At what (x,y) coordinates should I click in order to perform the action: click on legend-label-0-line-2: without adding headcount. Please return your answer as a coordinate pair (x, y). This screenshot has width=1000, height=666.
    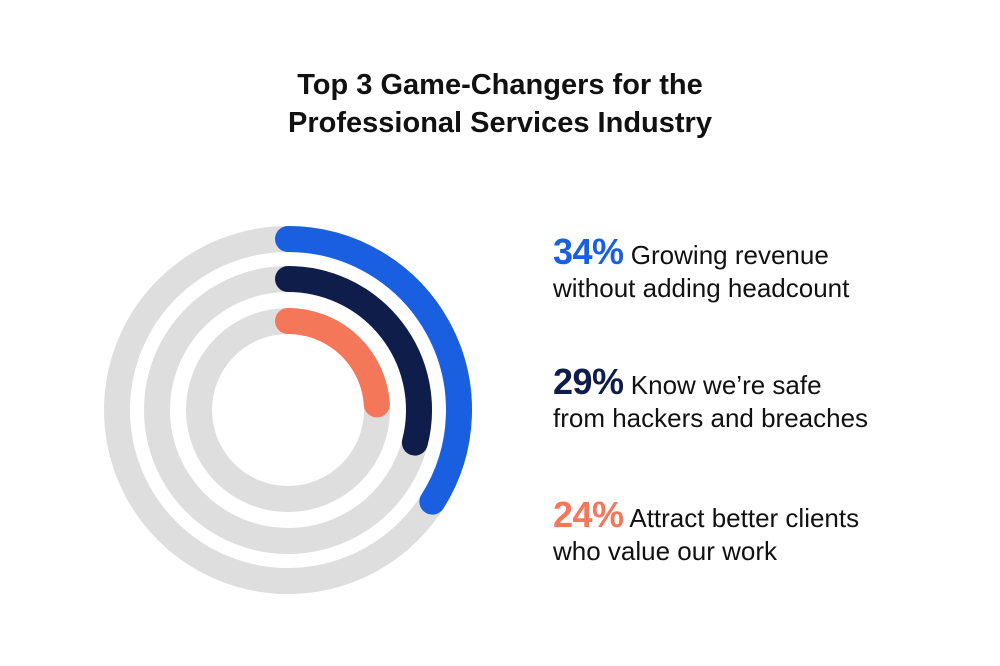
    Looking at the image, I should click on (701, 288).